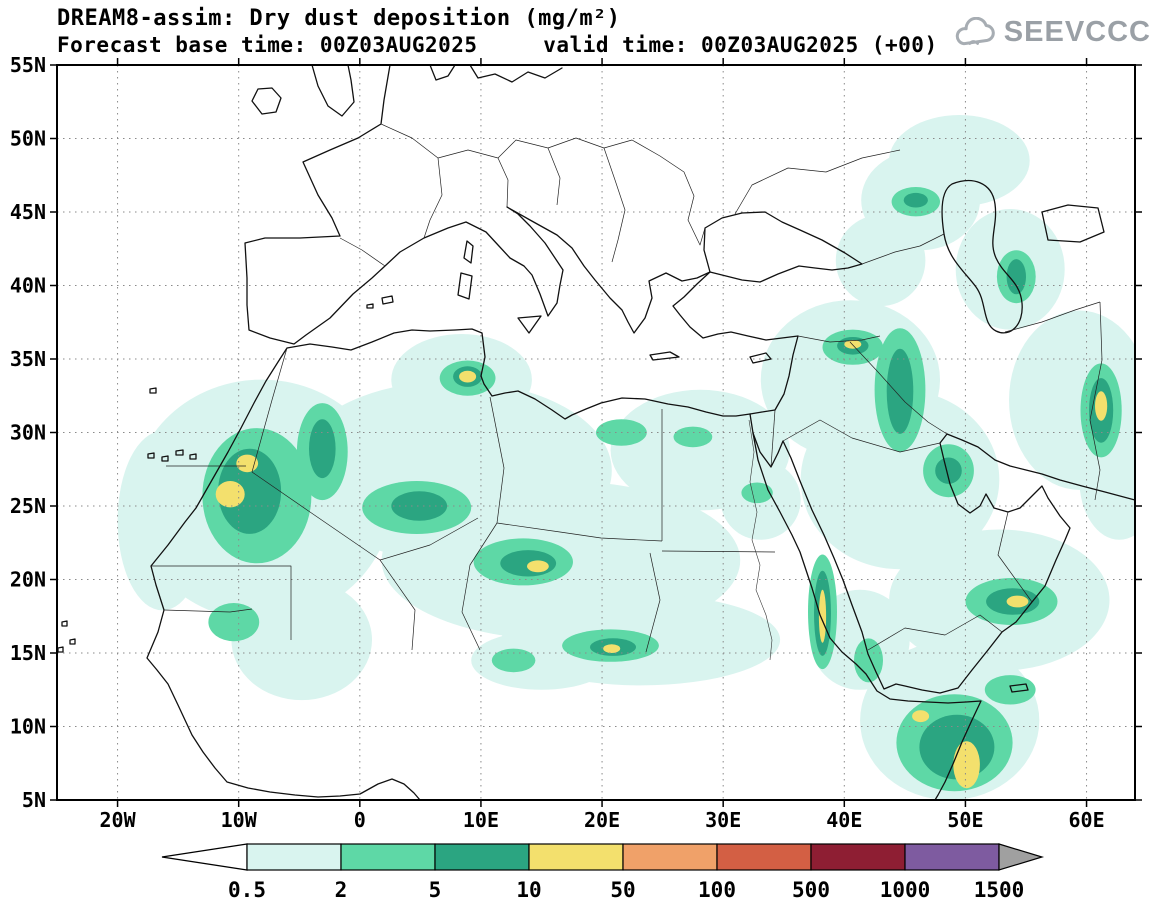  Describe the element at coordinates (117, 820) in the screenshot. I see `lon-tick-label: 20W` at that location.